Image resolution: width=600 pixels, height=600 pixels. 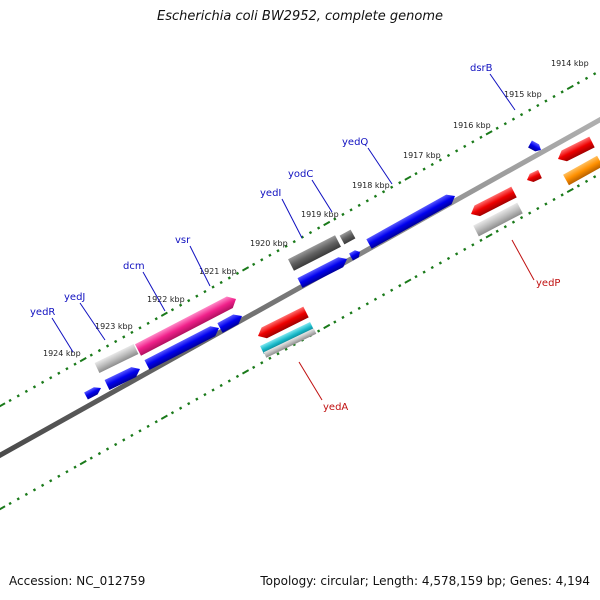 I want to click on gene-vsr, so click(x=230, y=322).